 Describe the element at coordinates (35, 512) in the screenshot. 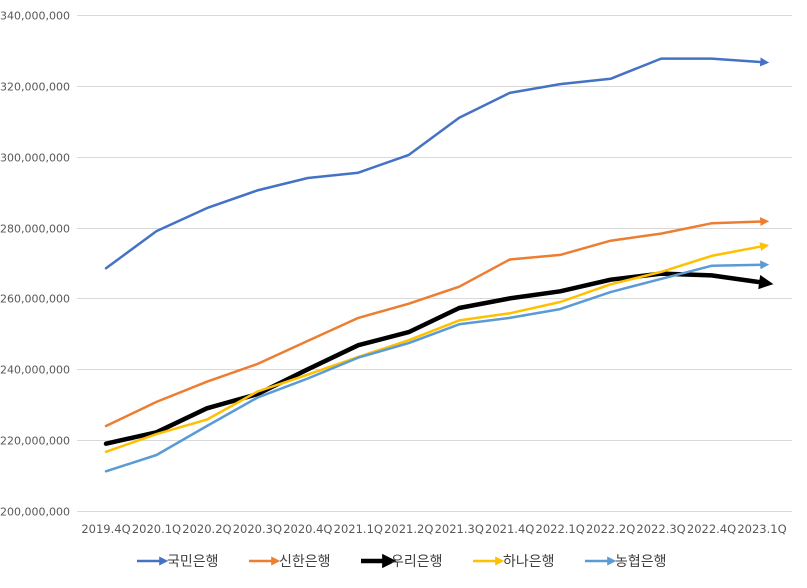

I see `y-tick-label-0: 200,000,000` at that location.